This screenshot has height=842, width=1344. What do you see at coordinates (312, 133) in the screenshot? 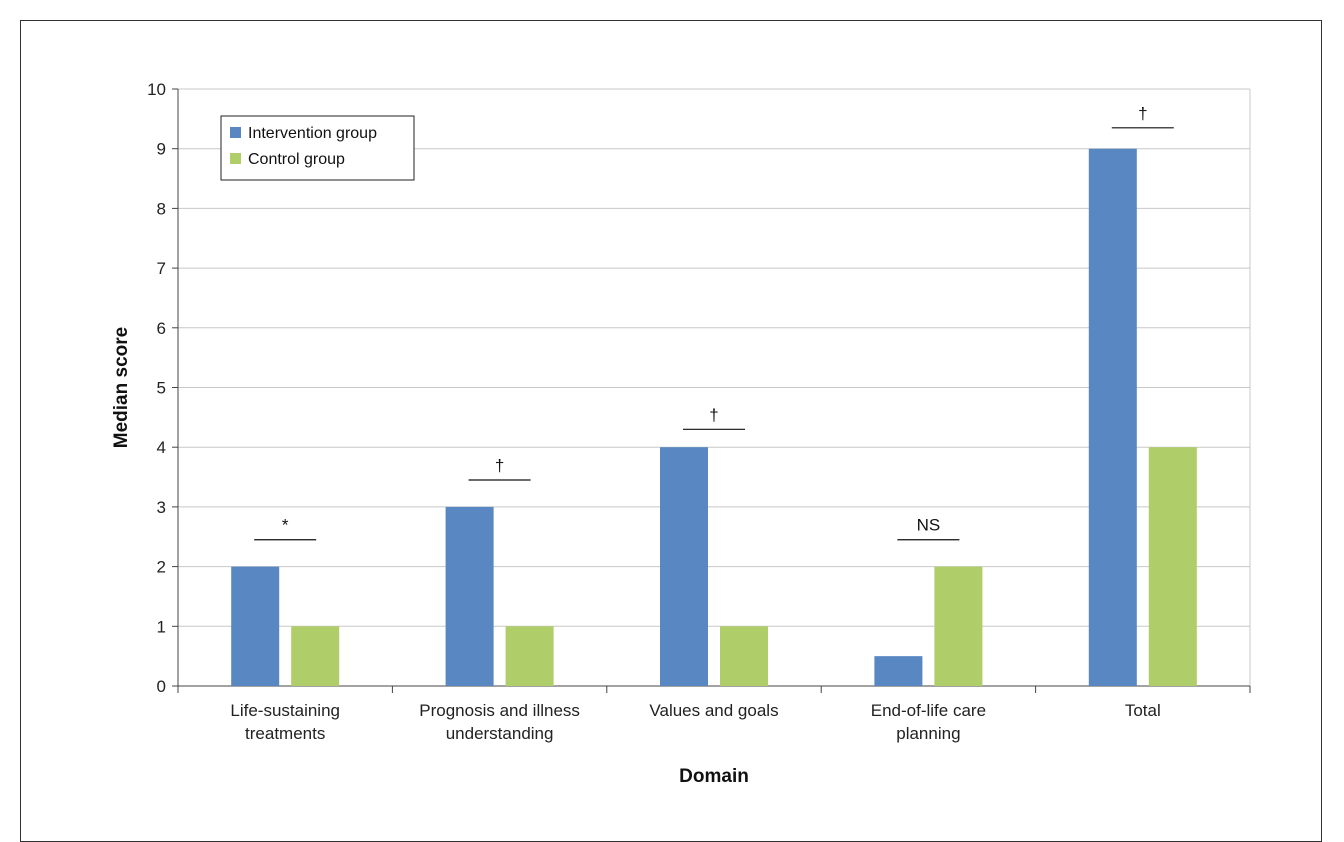
I see `legend-label: Intervention group` at bounding box center [312, 133].